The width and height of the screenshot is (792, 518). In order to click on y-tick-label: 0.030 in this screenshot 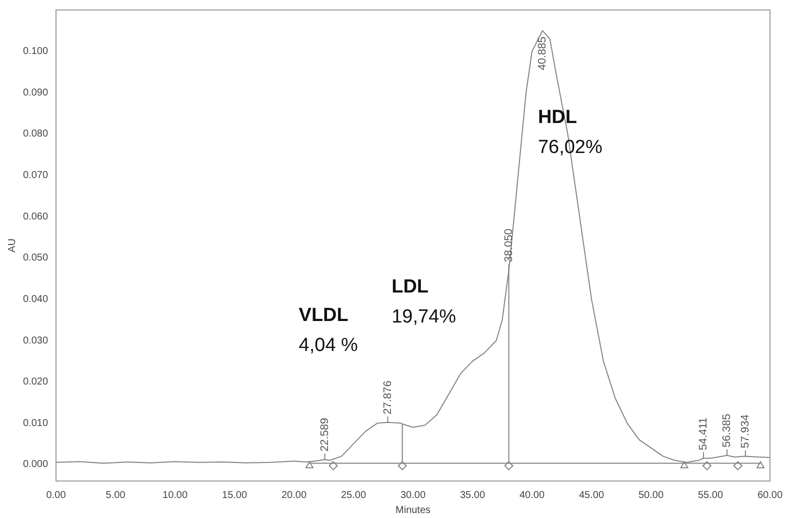, I will do `click(35, 340)`.